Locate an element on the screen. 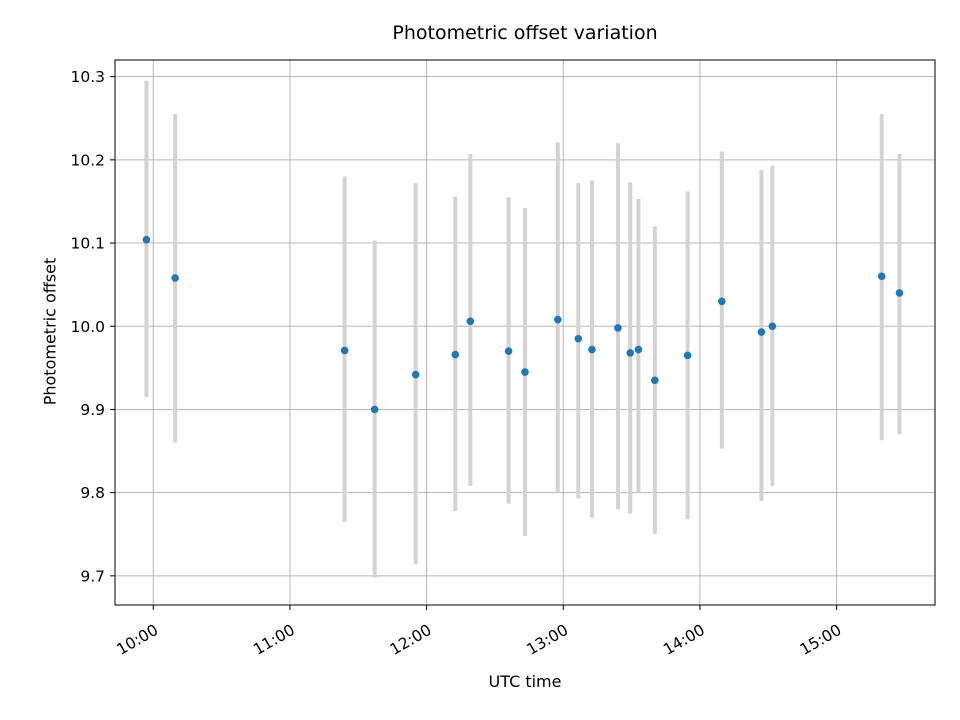  x-tick-label: 10:00 is located at coordinates (138, 640).